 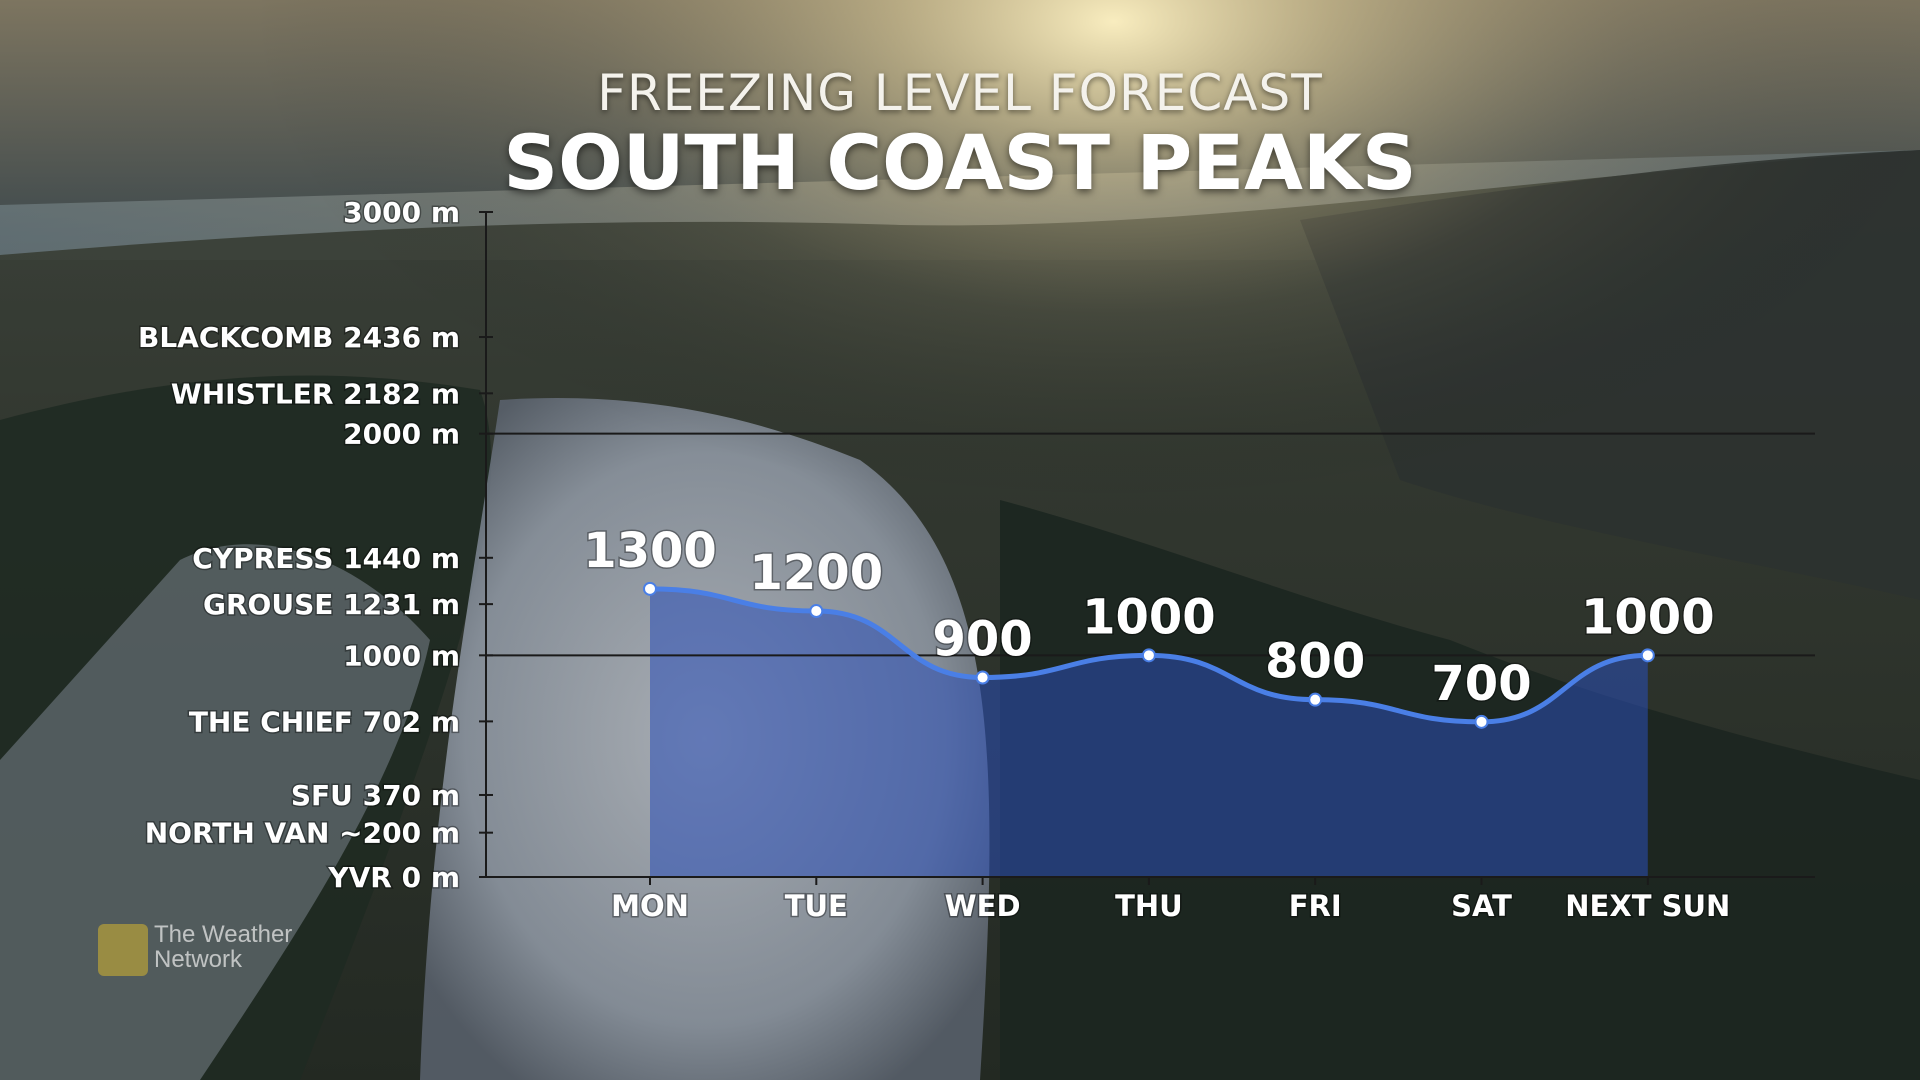 What do you see at coordinates (1149, 906) in the screenshot?
I see `x-tick-label: THU` at bounding box center [1149, 906].